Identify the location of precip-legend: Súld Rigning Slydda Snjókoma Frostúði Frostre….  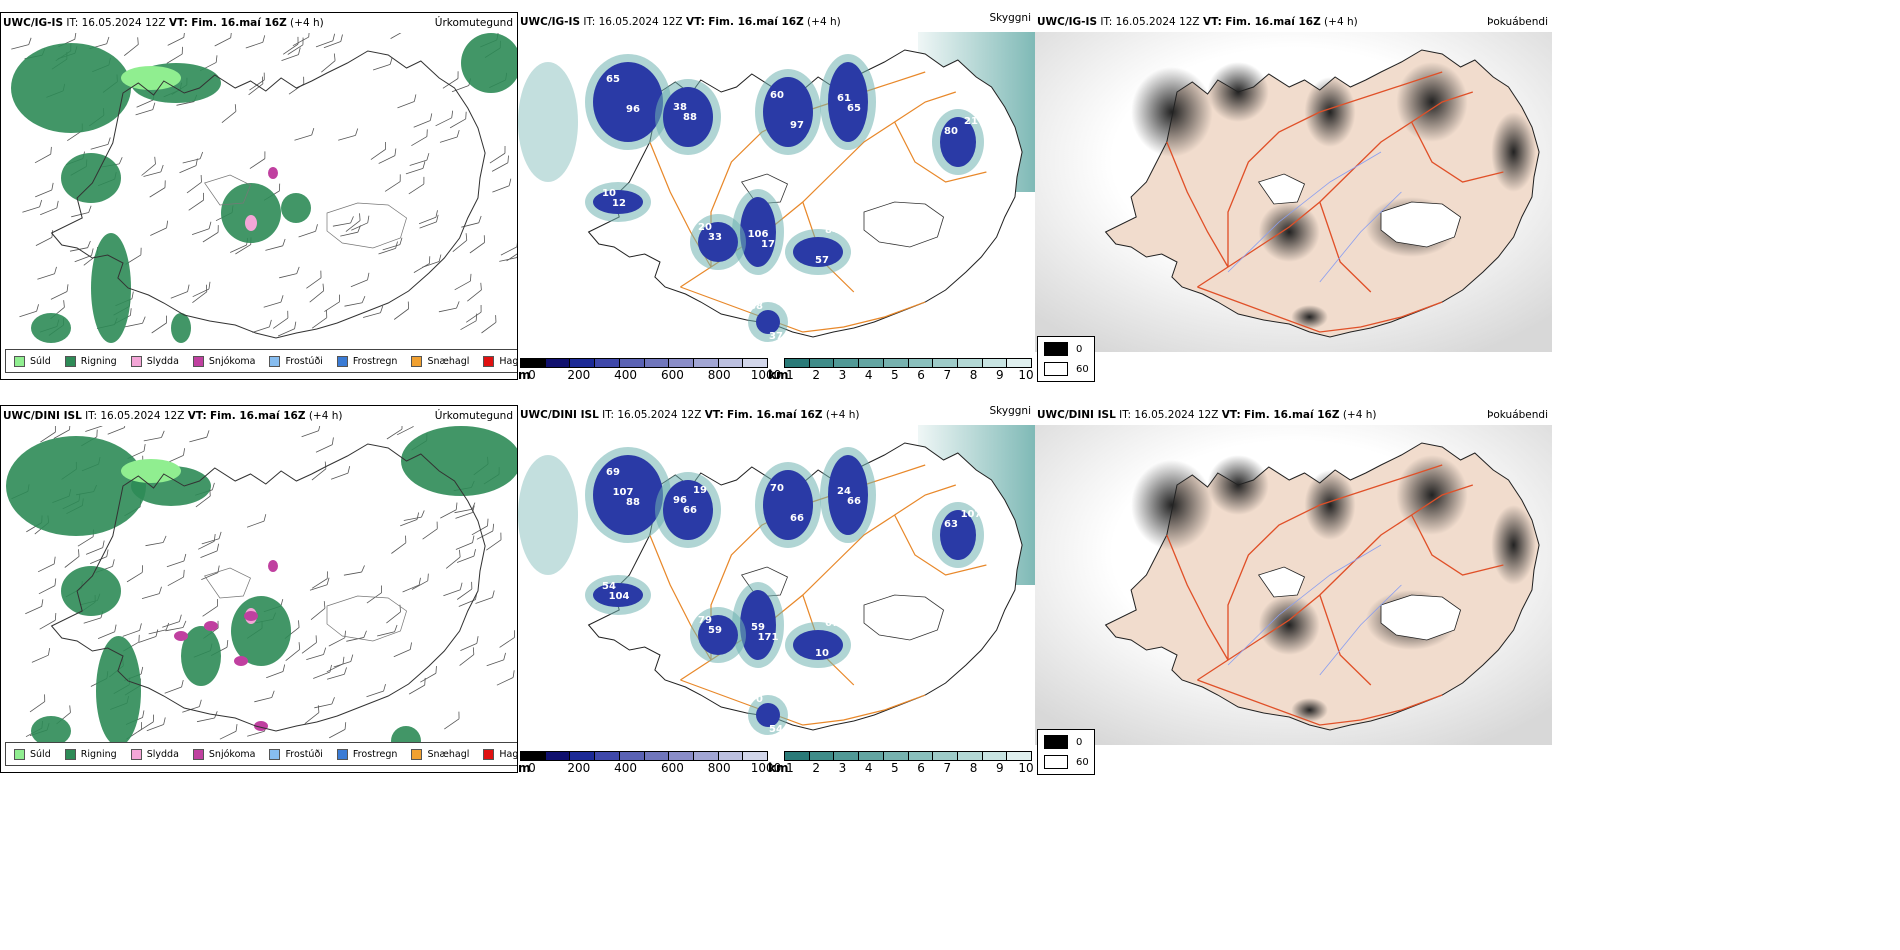
(261, 361).